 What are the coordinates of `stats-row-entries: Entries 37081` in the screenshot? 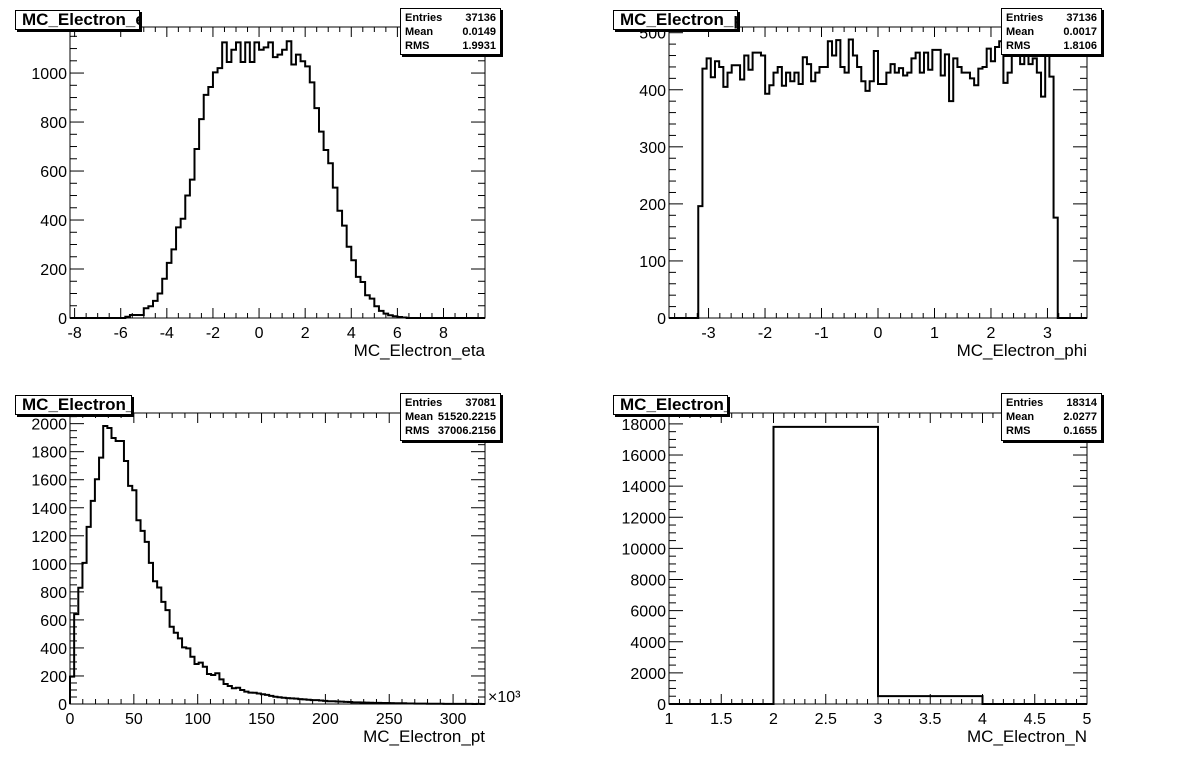 It's located at (450, 403).